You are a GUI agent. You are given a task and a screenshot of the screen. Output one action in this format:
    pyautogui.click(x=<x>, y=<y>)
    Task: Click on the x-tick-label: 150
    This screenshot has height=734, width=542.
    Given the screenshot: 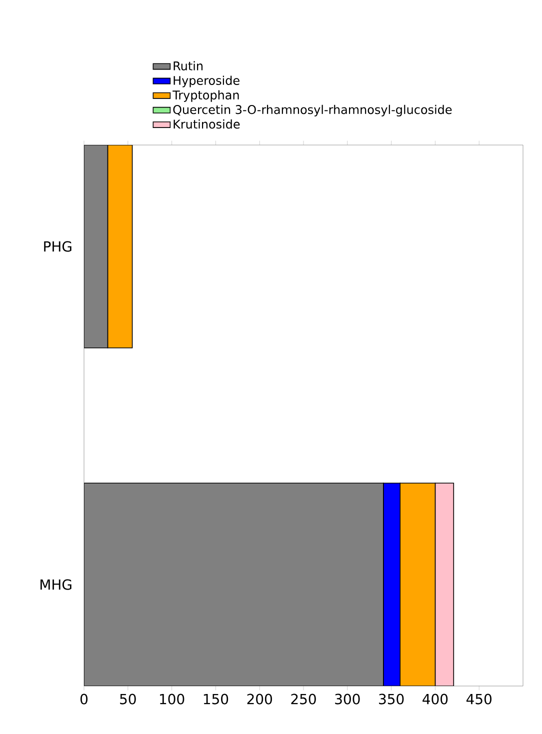 What is the action you would take?
    pyautogui.click(x=216, y=699)
    